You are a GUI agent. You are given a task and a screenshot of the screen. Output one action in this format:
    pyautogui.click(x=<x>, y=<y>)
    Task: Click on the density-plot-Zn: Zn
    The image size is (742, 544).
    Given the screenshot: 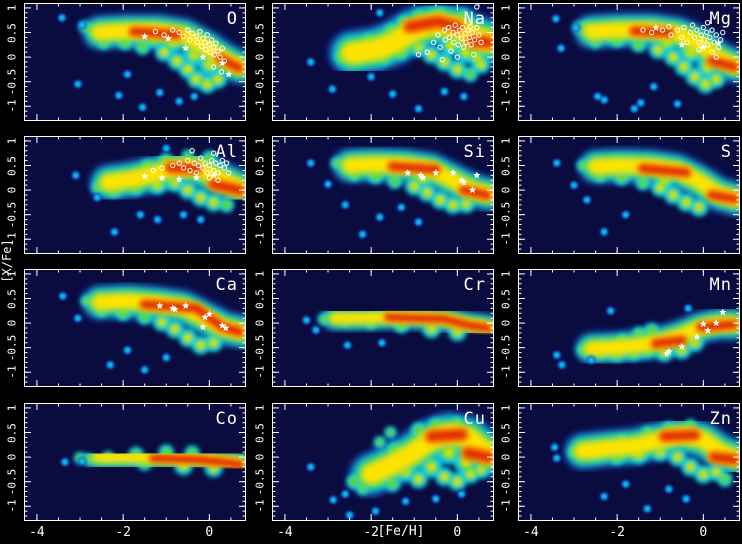 What is the action you would take?
    pyautogui.click(x=629, y=462)
    